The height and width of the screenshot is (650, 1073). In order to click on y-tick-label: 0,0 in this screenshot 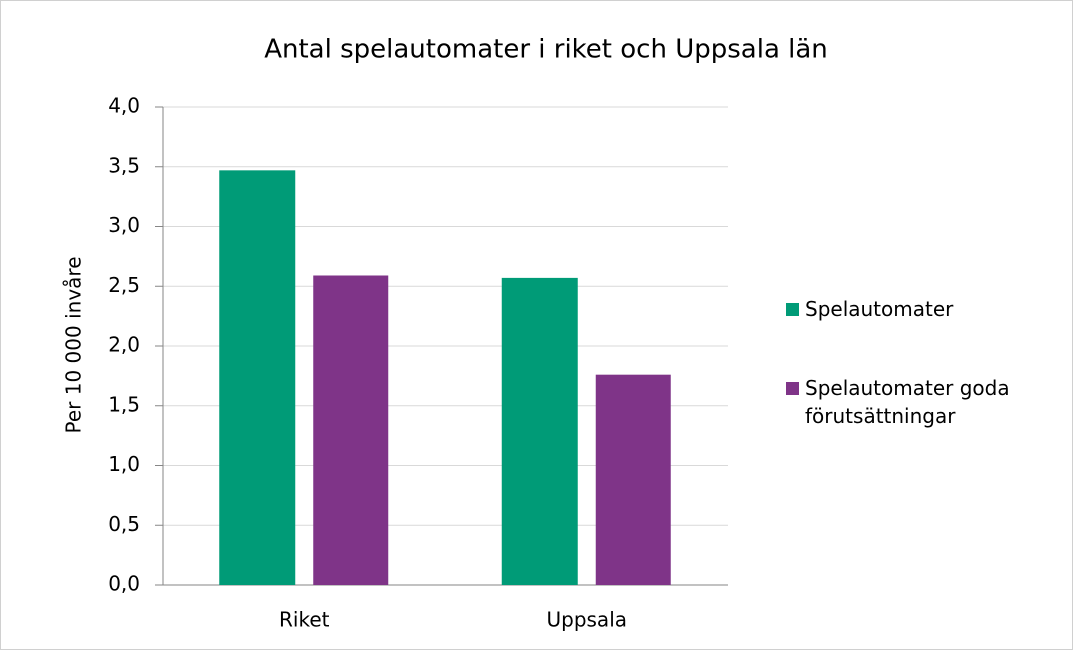, I will do `click(124, 584)`.